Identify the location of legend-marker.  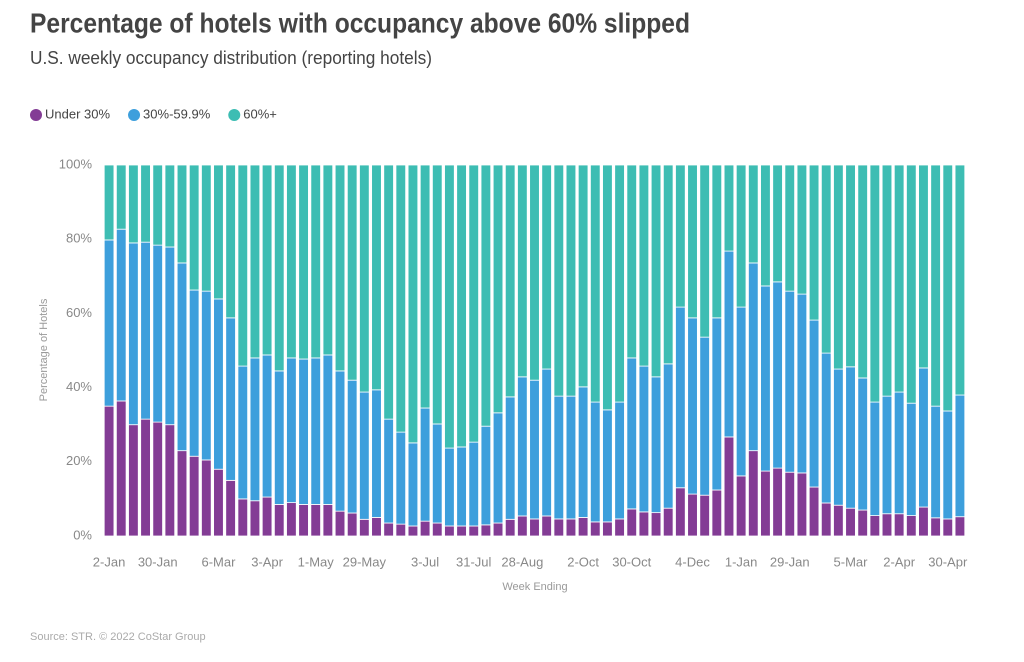
(234, 115).